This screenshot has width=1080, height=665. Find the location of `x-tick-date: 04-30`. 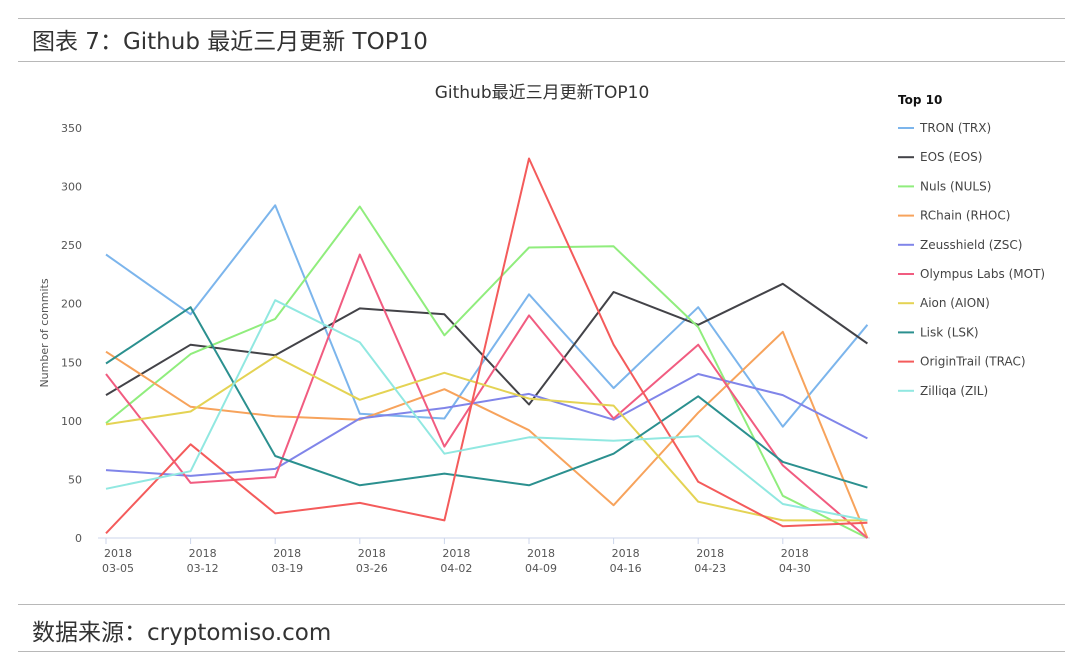

x-tick-date: 04-30 is located at coordinates (795, 568).